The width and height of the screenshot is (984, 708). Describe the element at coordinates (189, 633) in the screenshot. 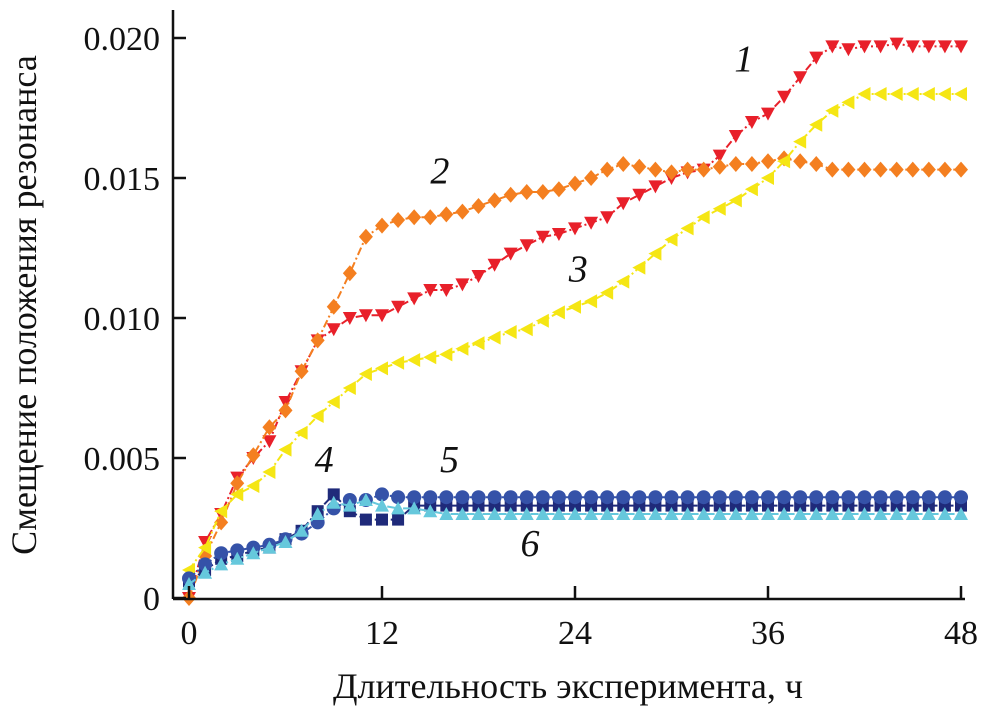

I see `x-tick-label: 0` at that location.